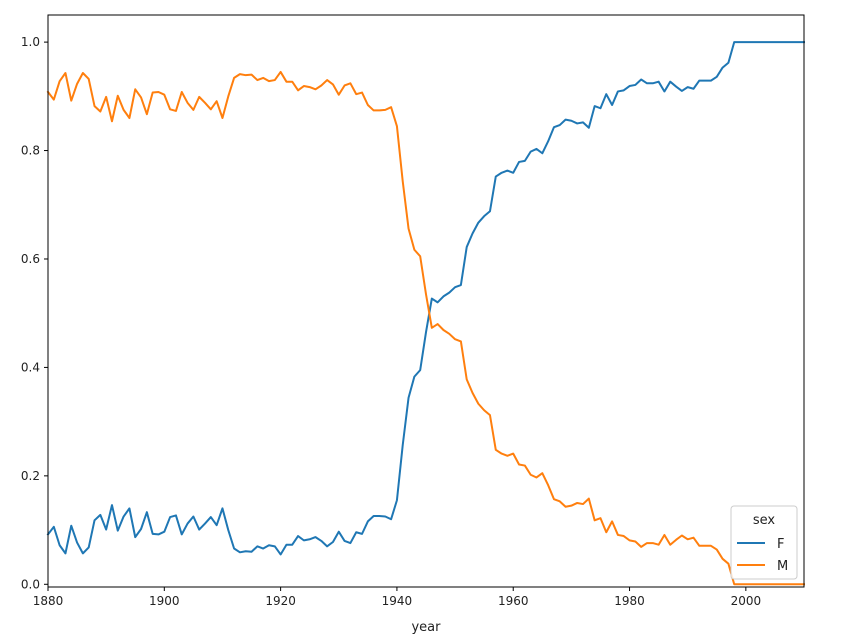 The image size is (843, 642). I want to click on y-tick-label: 0.0, so click(30, 584).